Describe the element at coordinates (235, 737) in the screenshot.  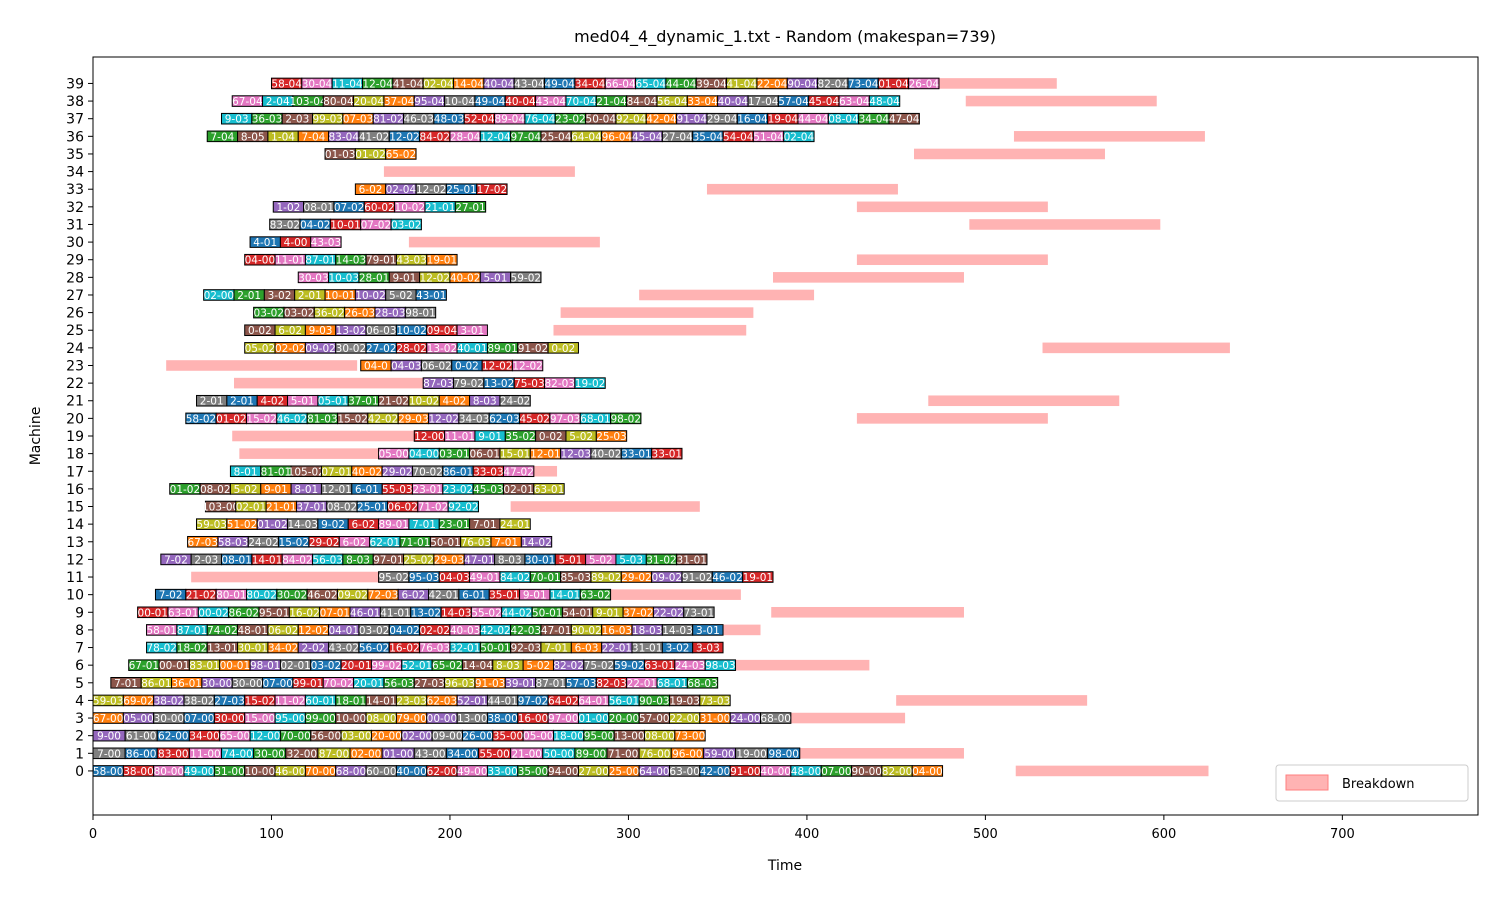
I see `operation-label: 65-00` at that location.